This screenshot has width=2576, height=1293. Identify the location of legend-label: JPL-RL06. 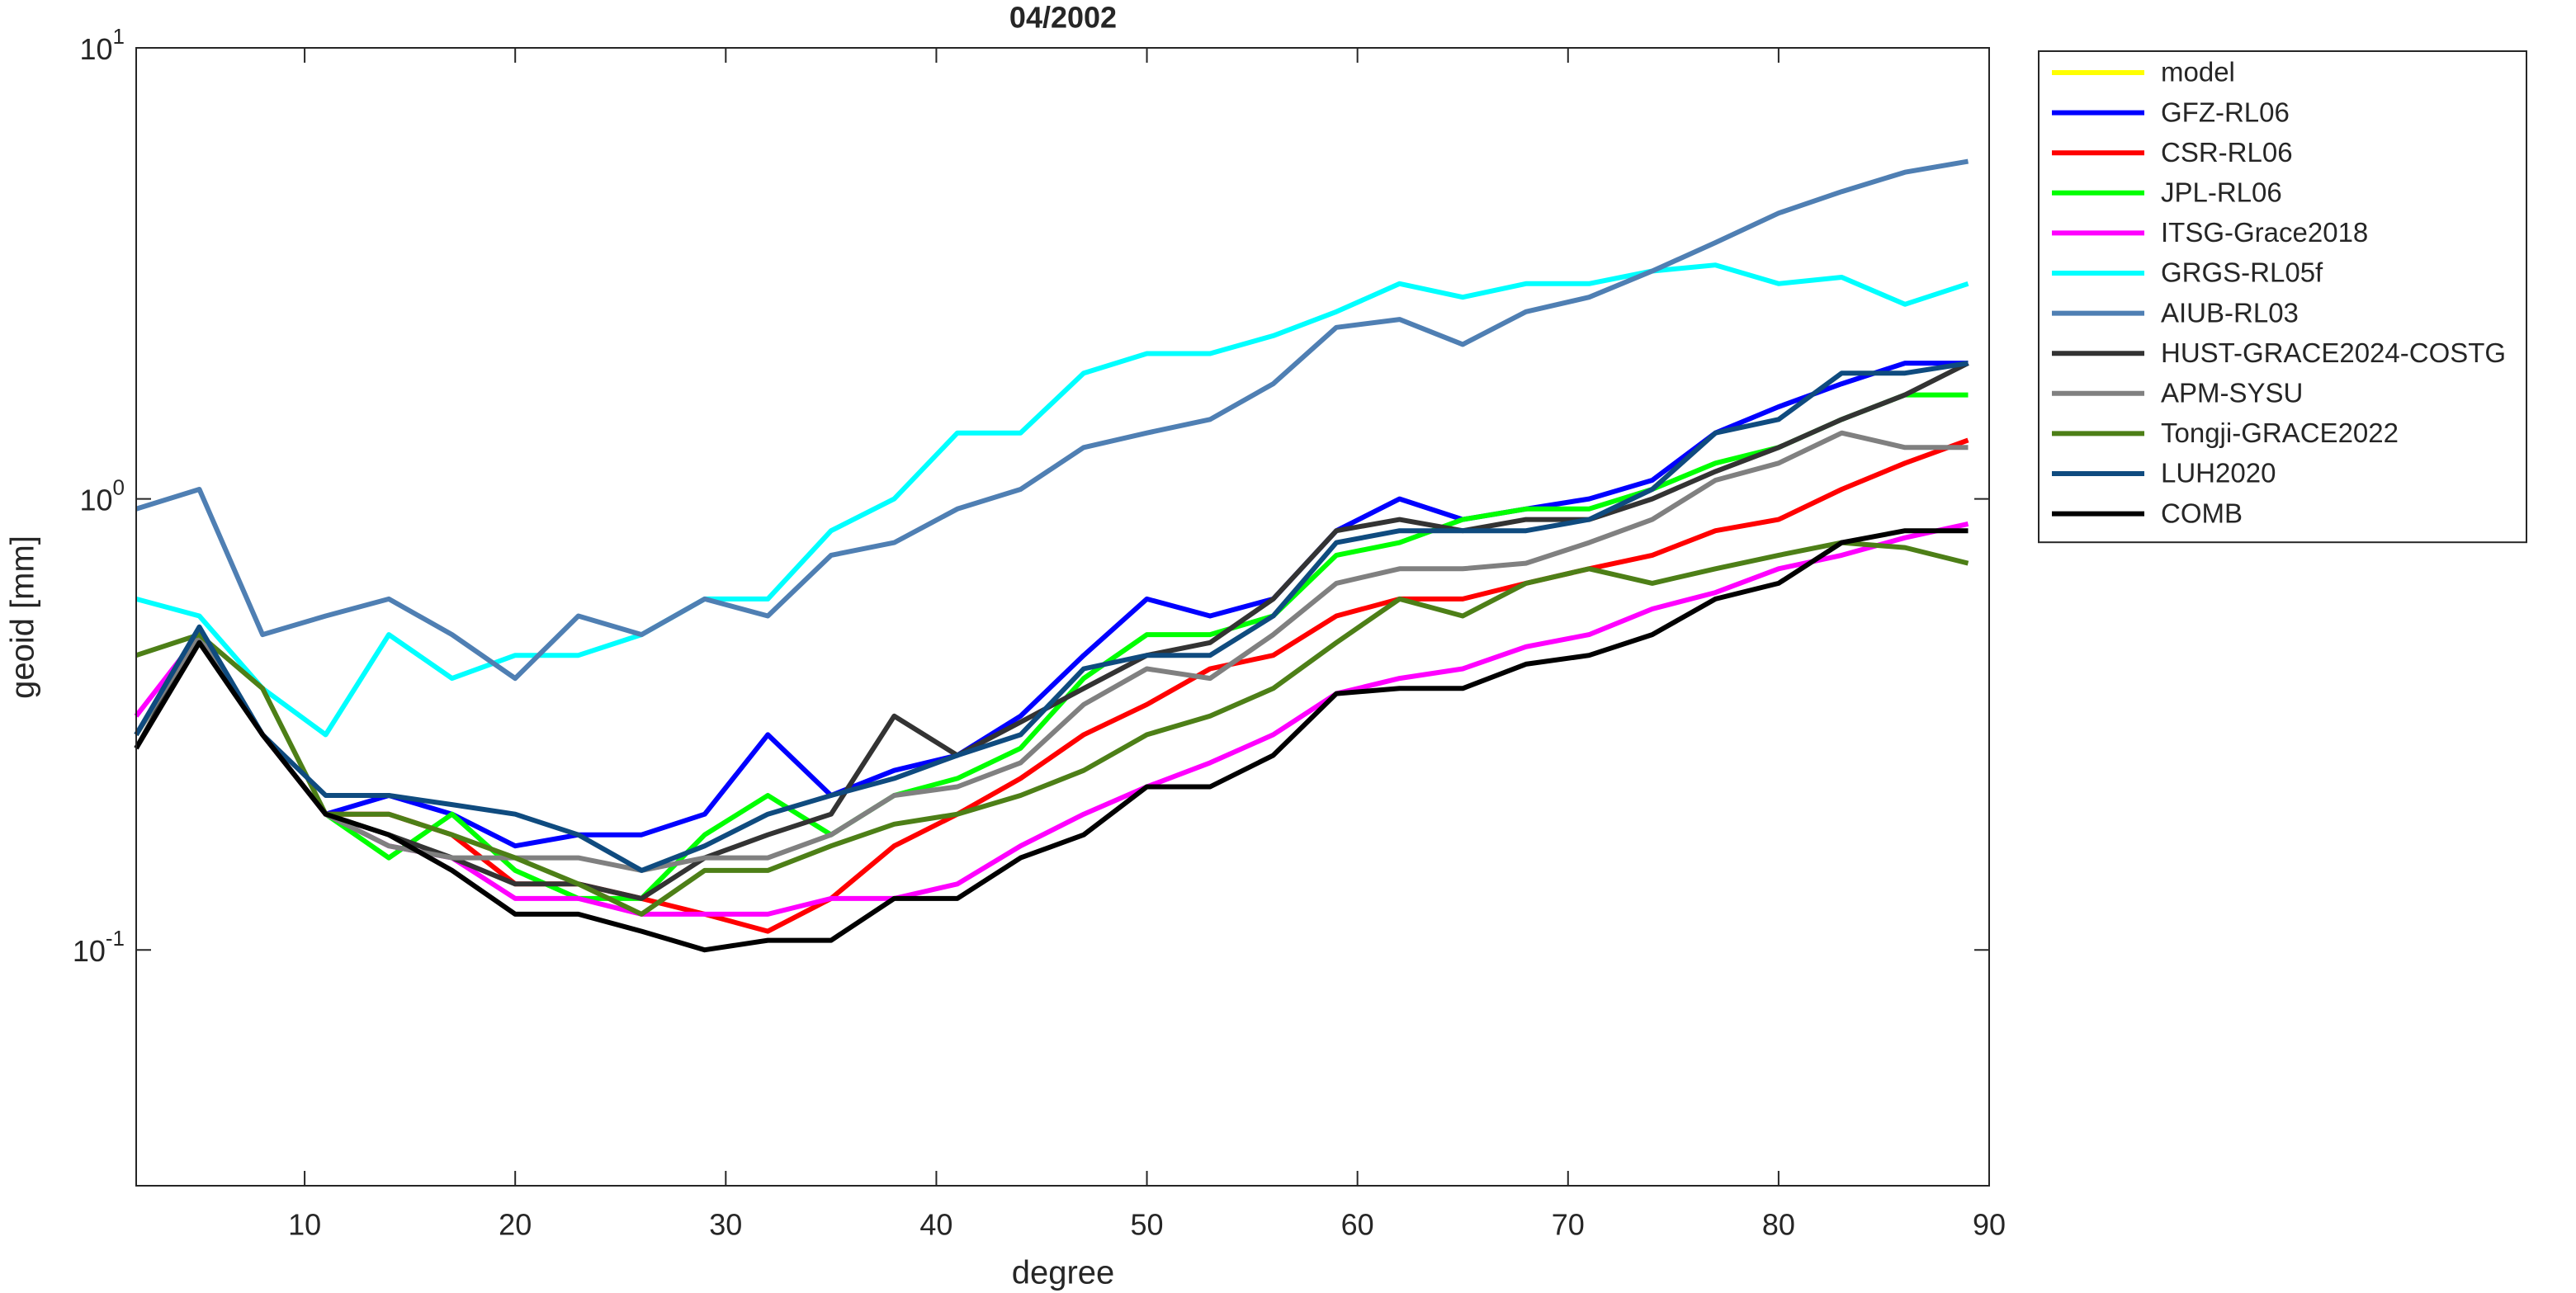
(2221, 193).